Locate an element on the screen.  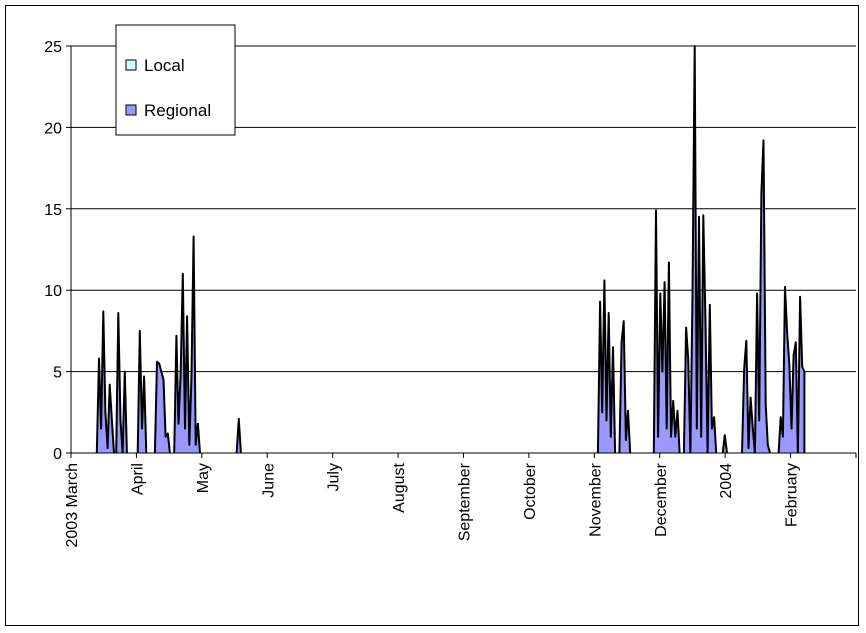
y-tick-label: 10 is located at coordinates (53, 291).